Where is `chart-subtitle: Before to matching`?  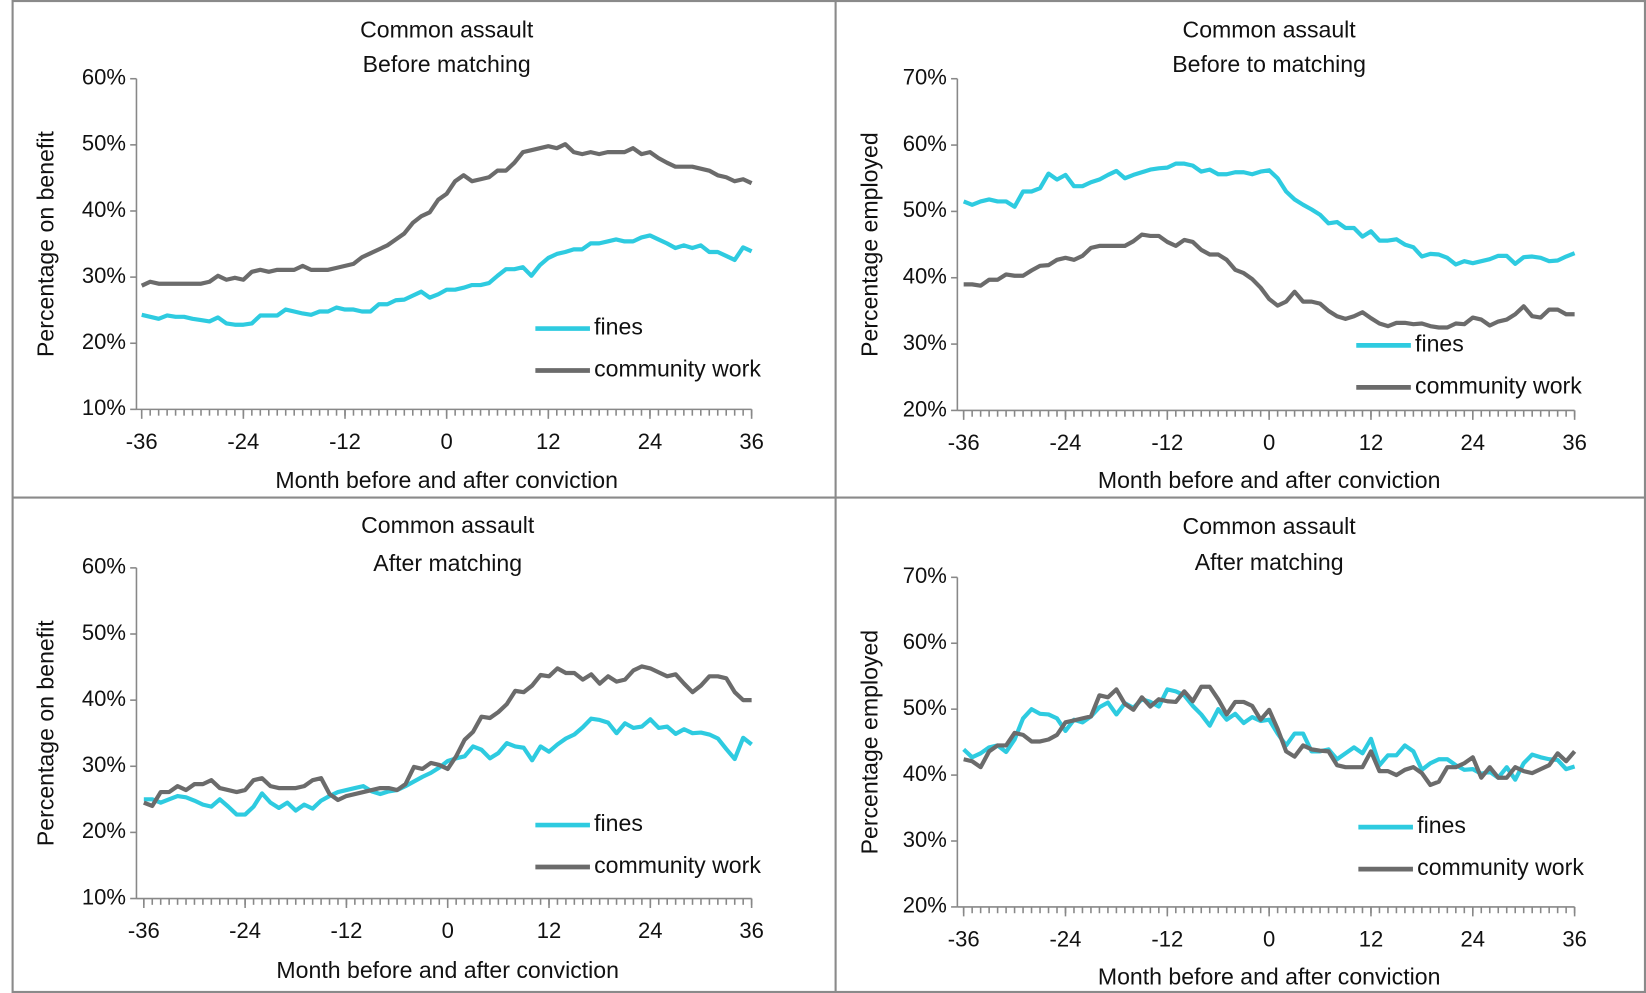
chart-subtitle: Before to matching is located at coordinates (1269, 64).